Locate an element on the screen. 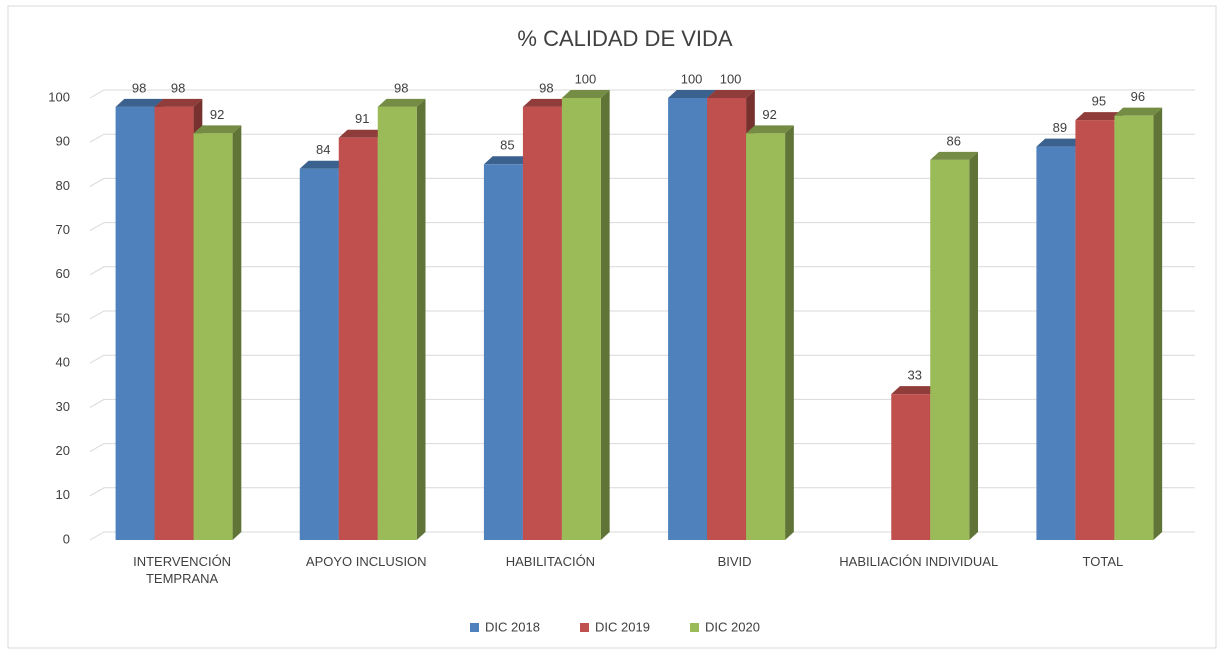 This screenshot has height=657, width=1223. y-tick-label: 100 is located at coordinates (59, 96).